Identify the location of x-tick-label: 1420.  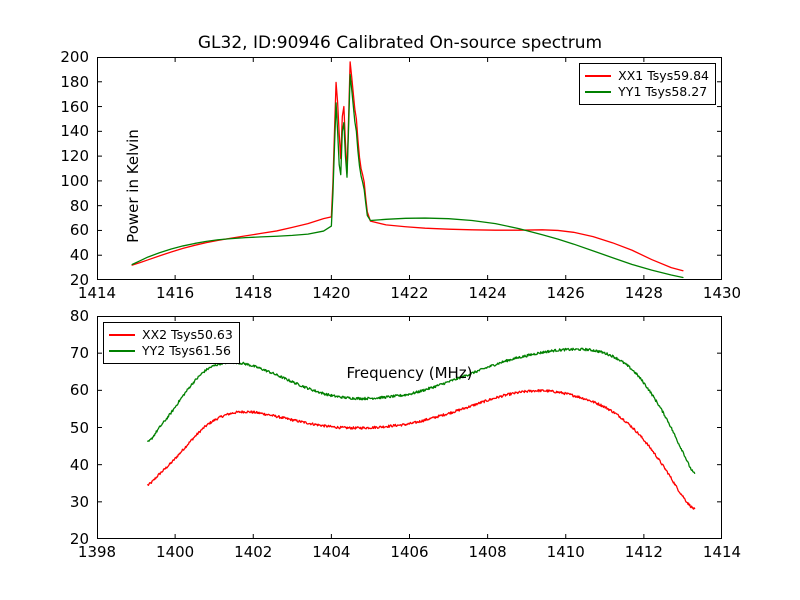
(331, 293).